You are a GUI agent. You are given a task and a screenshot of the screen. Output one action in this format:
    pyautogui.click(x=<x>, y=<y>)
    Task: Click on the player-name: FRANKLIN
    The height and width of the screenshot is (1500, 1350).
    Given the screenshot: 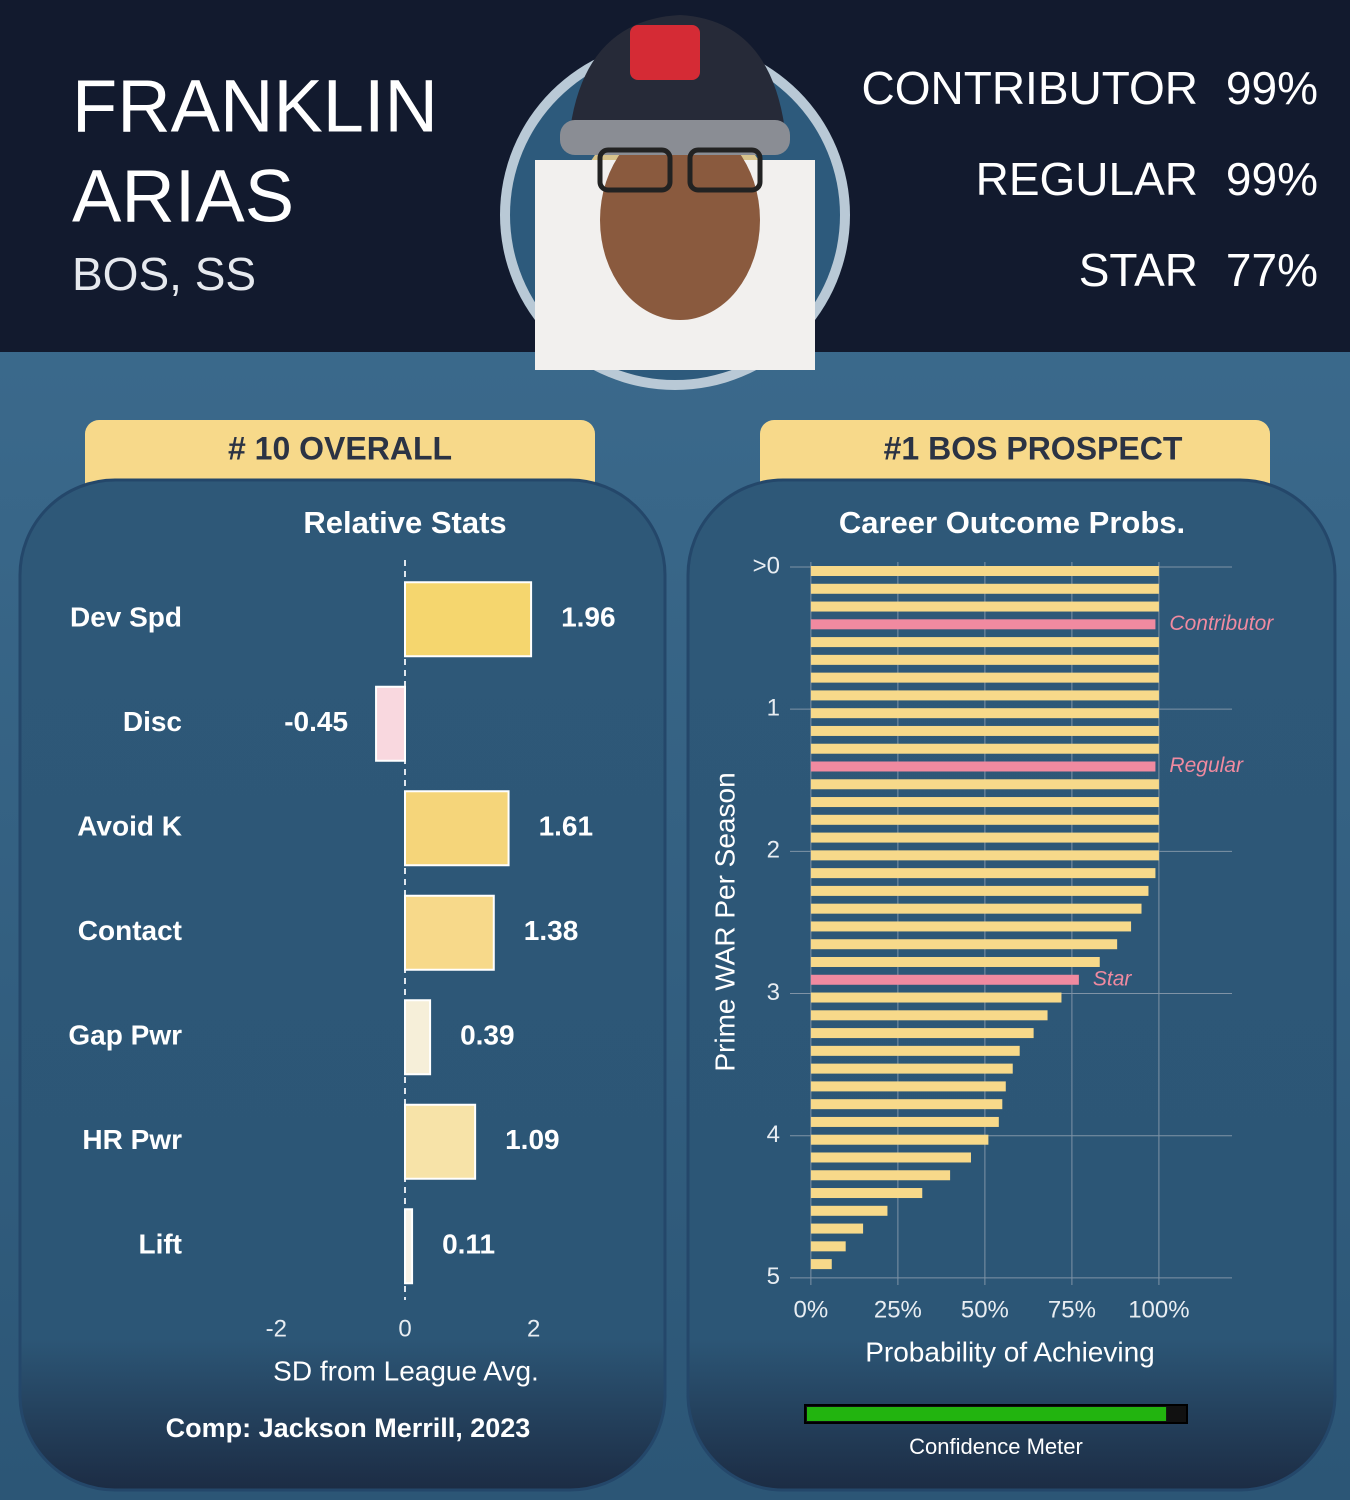 What is the action you would take?
    pyautogui.click(x=255, y=106)
    